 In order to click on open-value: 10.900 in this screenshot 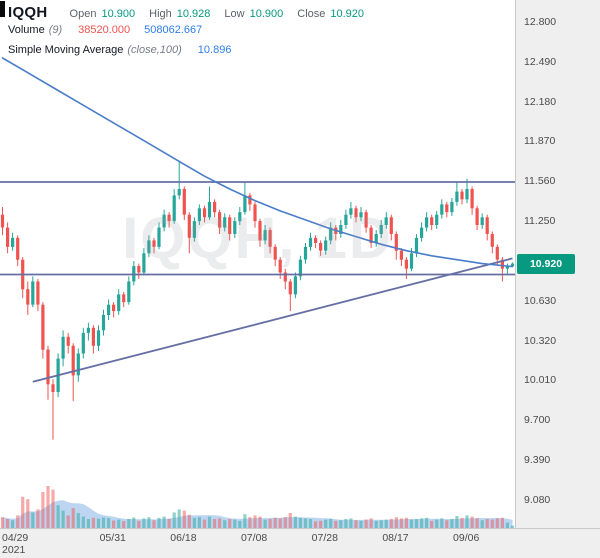, I will do `click(118, 14)`.